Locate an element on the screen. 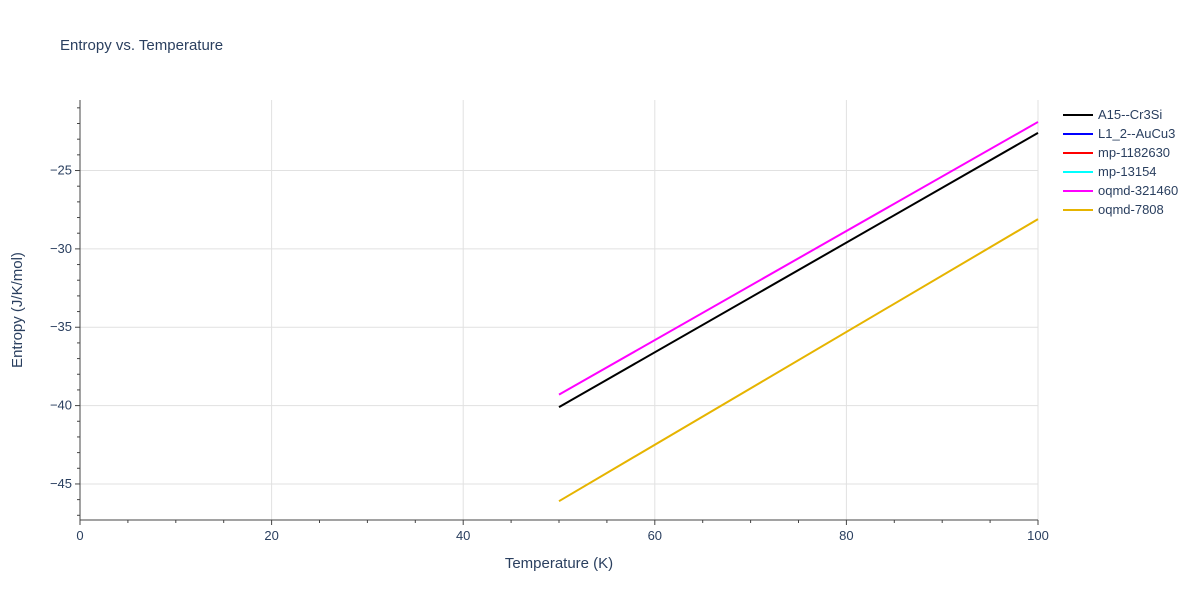  legend-item-label: A15--Cr3Si is located at coordinates (1130, 114).